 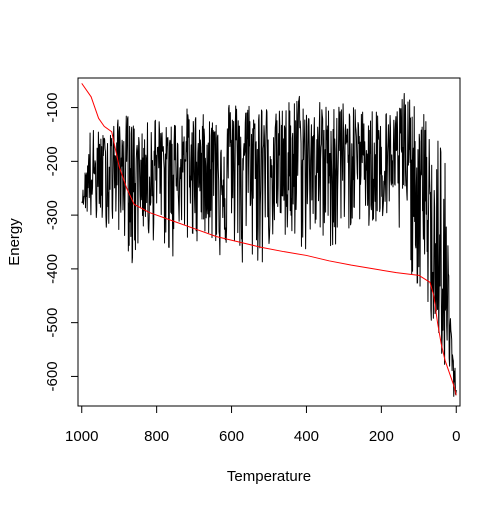 I want to click on x-tick-label: 800, so click(x=156, y=436).